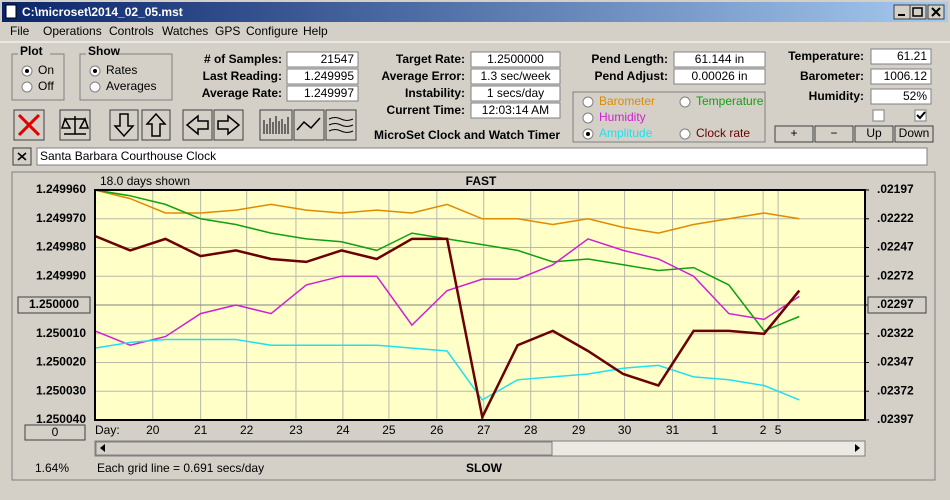 Image resolution: width=950 pixels, height=500 pixels. What do you see at coordinates (52, 468) in the screenshot?
I see `percent: 1.64%` at bounding box center [52, 468].